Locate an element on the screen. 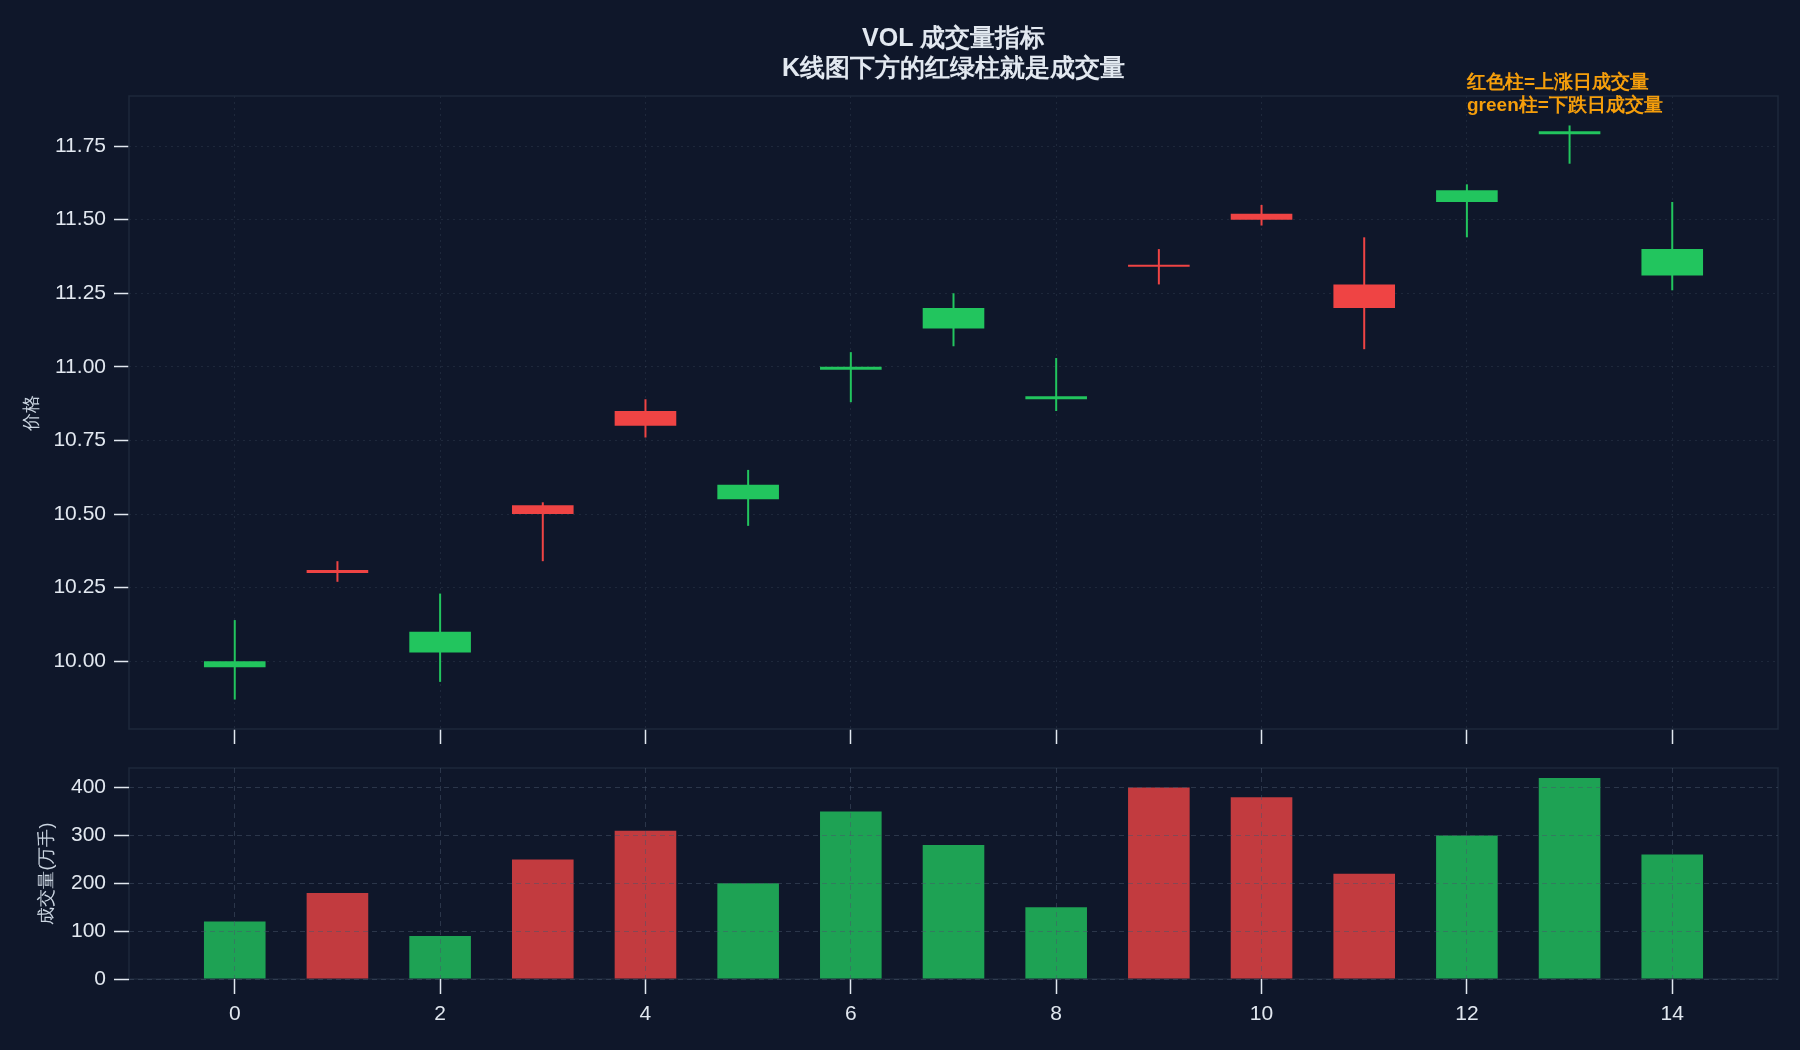  y-tick-label: 11.25 is located at coordinates (80, 292).